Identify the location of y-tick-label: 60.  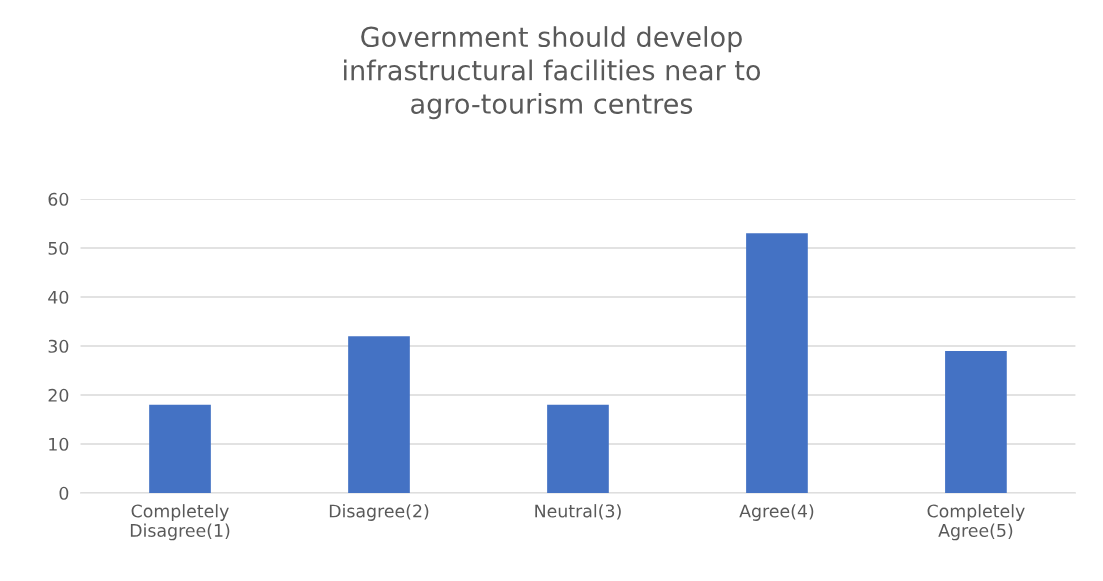
(58, 199).